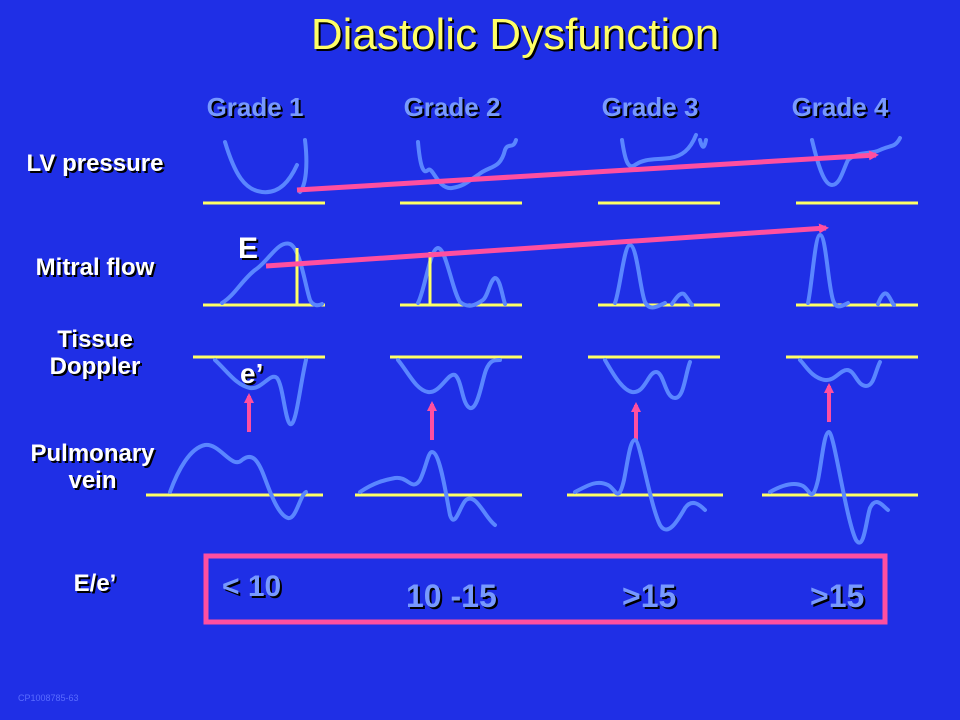 This screenshot has height=720, width=960. I want to click on row-label-lv-pressure: LV pressure, so click(95, 163).